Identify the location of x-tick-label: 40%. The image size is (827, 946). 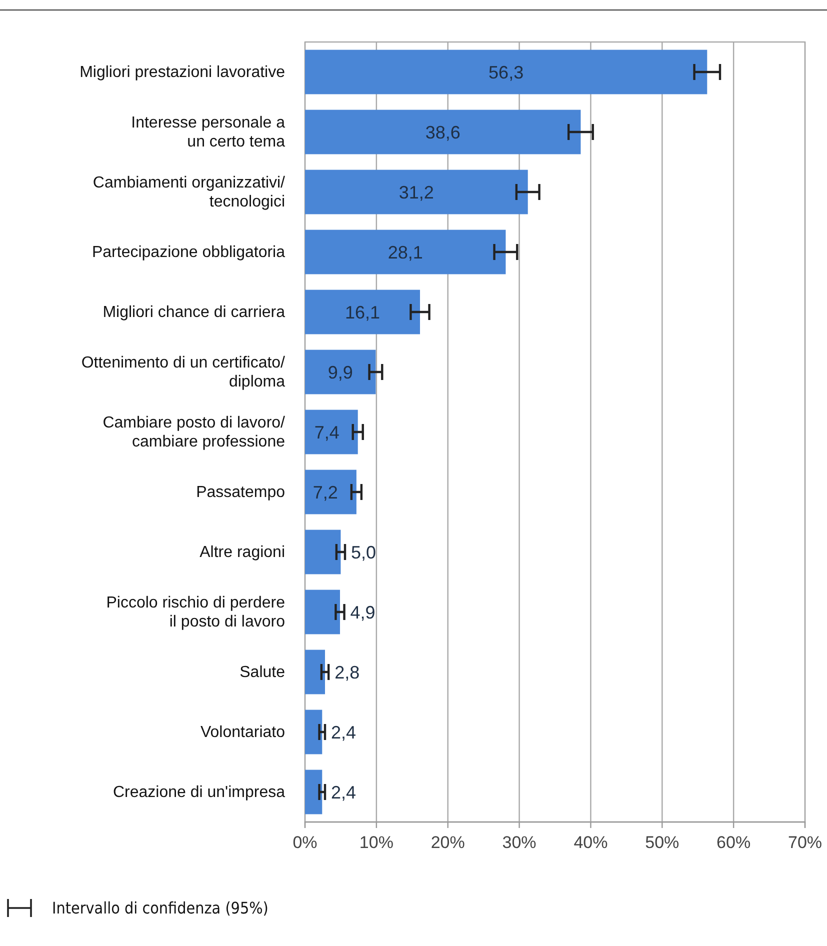
(591, 842).